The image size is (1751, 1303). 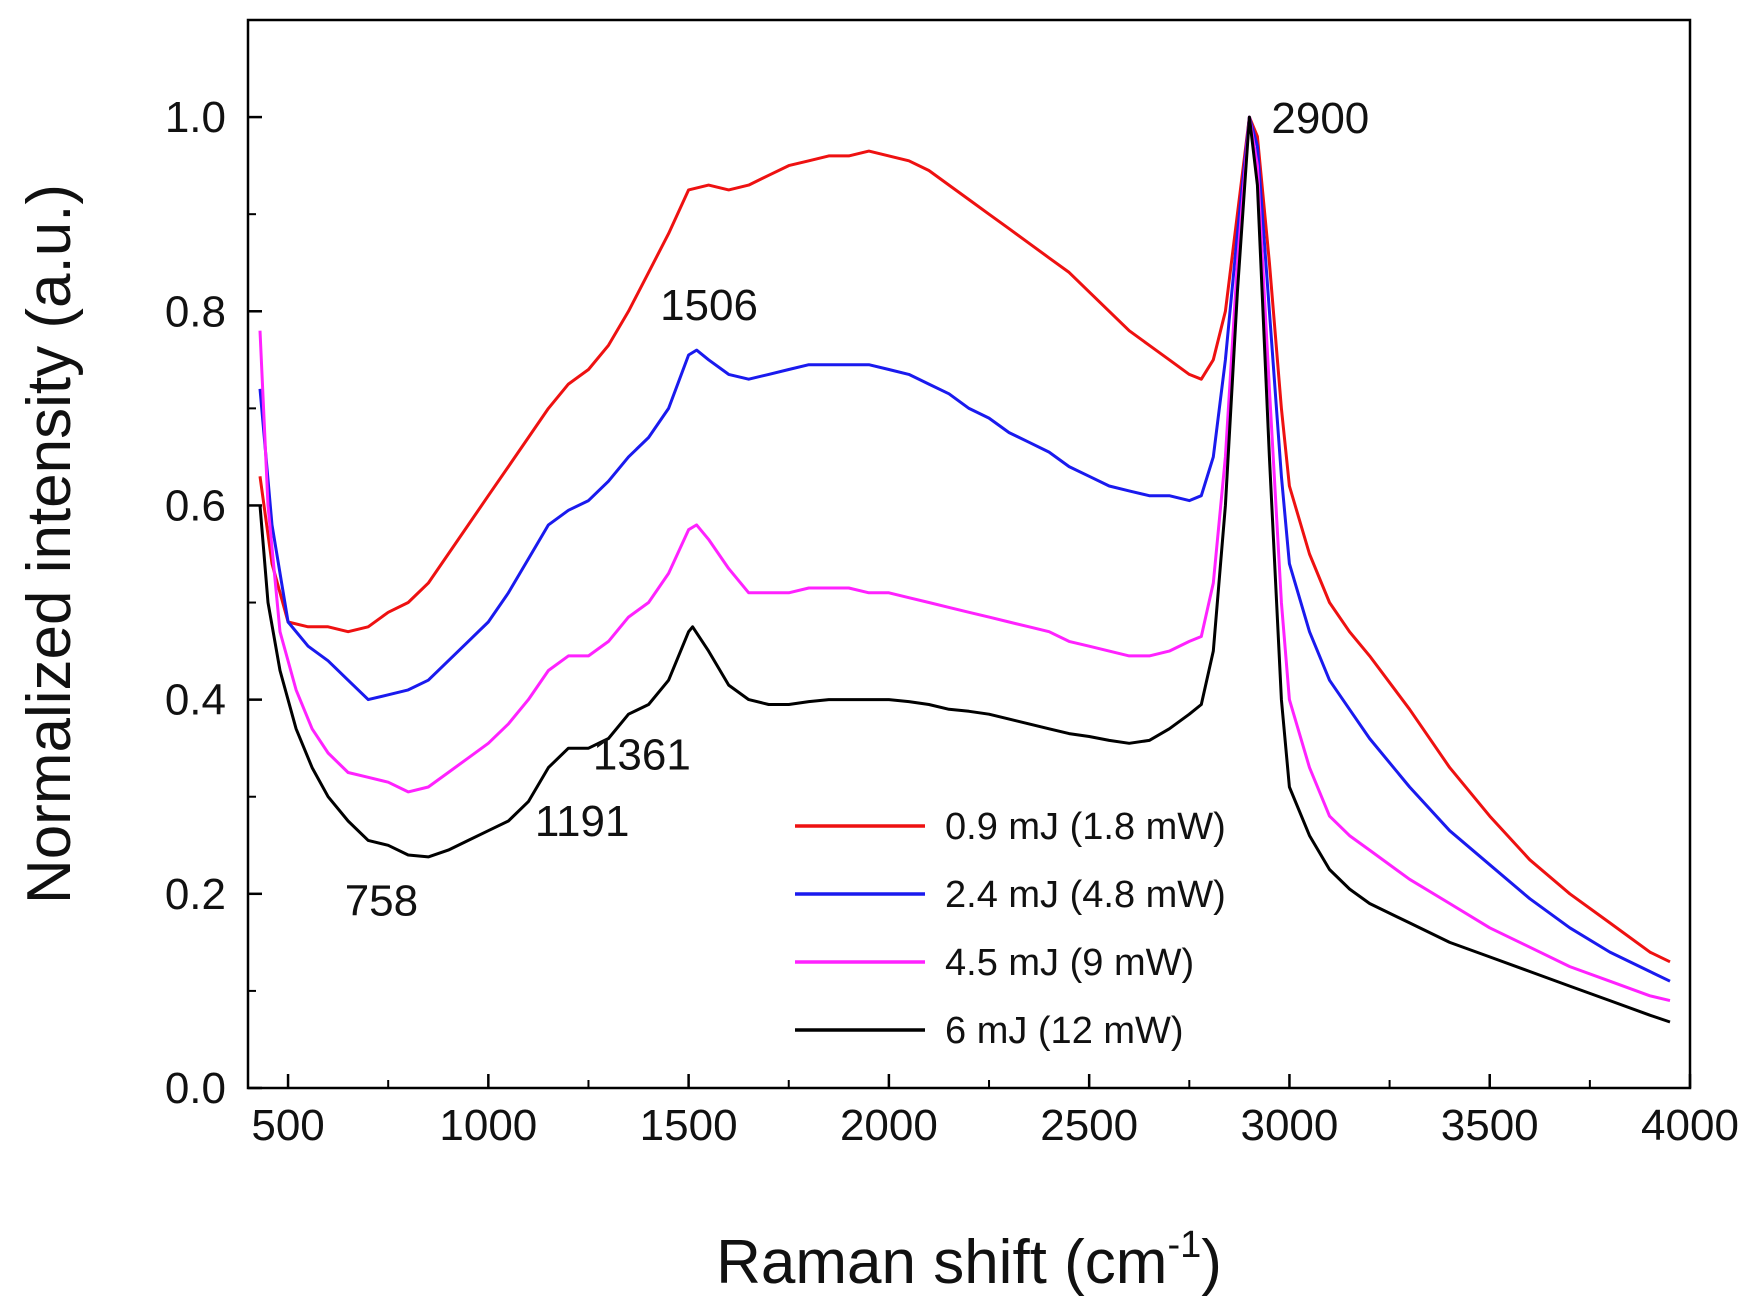 What do you see at coordinates (689, 1125) in the screenshot?
I see `x-tick-label: 1500` at bounding box center [689, 1125].